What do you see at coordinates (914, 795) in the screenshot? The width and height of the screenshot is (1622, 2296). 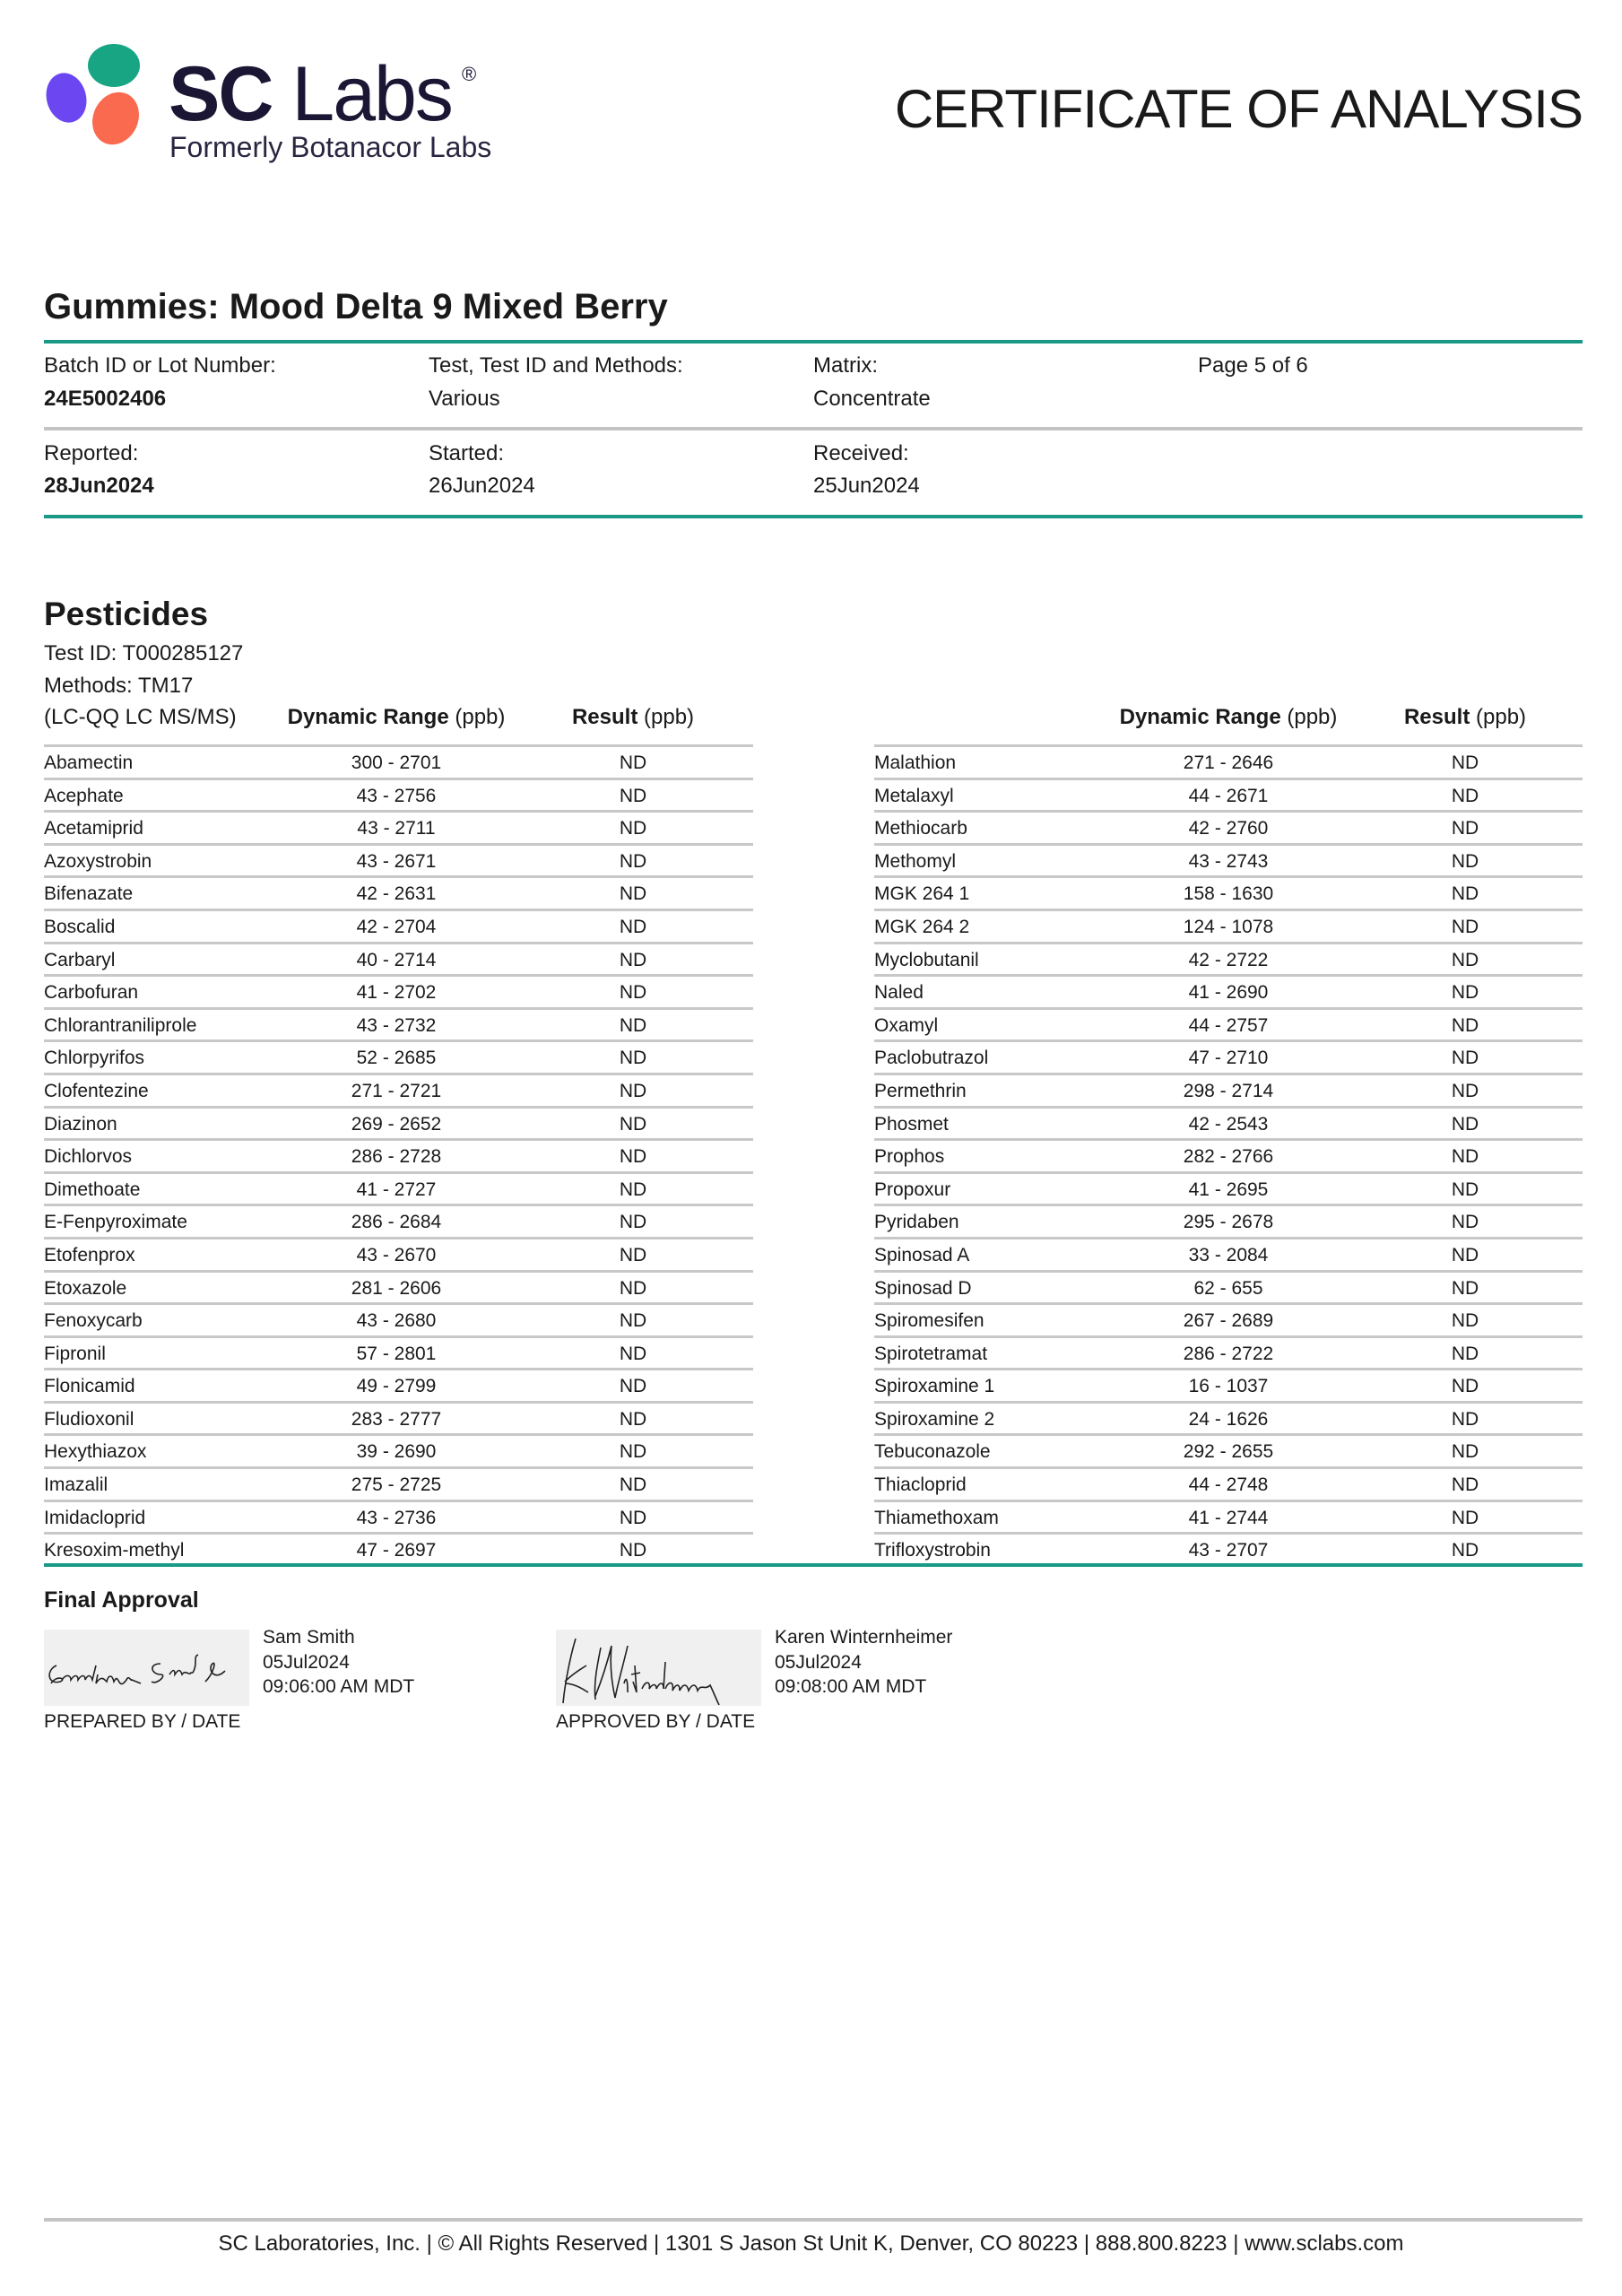 I see `analyte-name: Metalaxyl` at bounding box center [914, 795].